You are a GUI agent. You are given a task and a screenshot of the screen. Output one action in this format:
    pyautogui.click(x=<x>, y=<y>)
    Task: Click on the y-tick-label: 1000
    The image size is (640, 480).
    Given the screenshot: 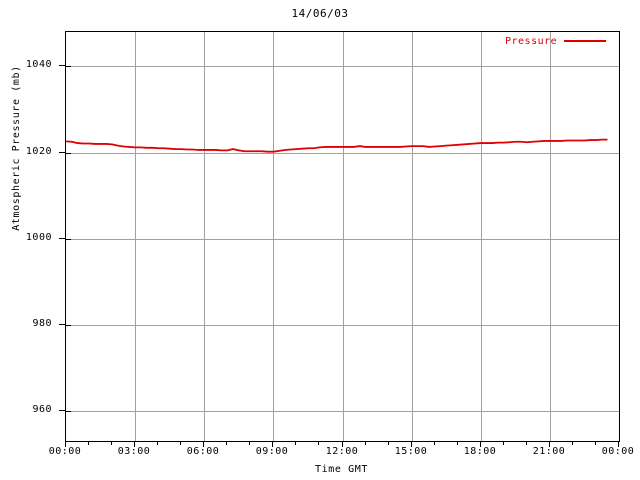 What is the action you would take?
    pyautogui.click(x=38, y=237)
    